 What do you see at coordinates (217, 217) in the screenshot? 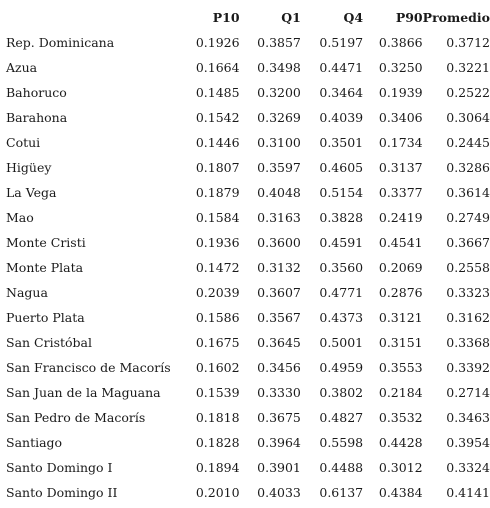
I see `p10-cell: 0.1584` at bounding box center [217, 217].